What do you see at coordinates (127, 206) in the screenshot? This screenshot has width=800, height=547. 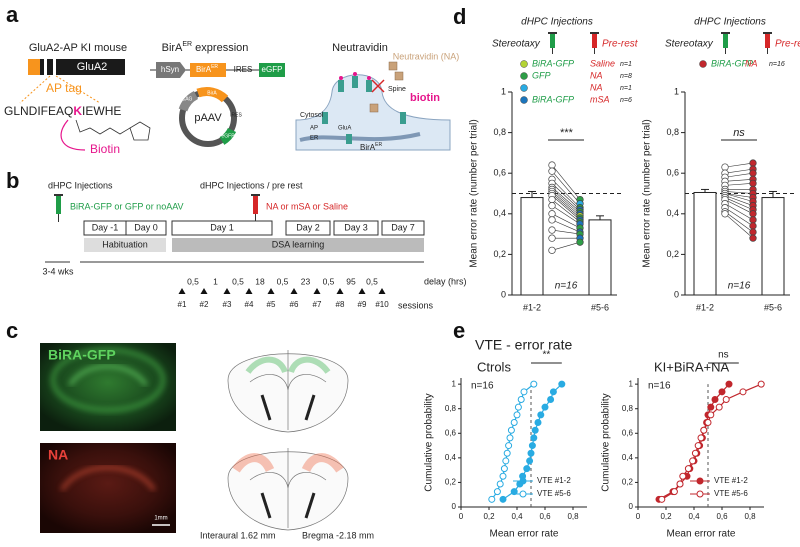 I see `injection1-detail: BiRA-GFP or GFP or noAAV` at bounding box center [127, 206].